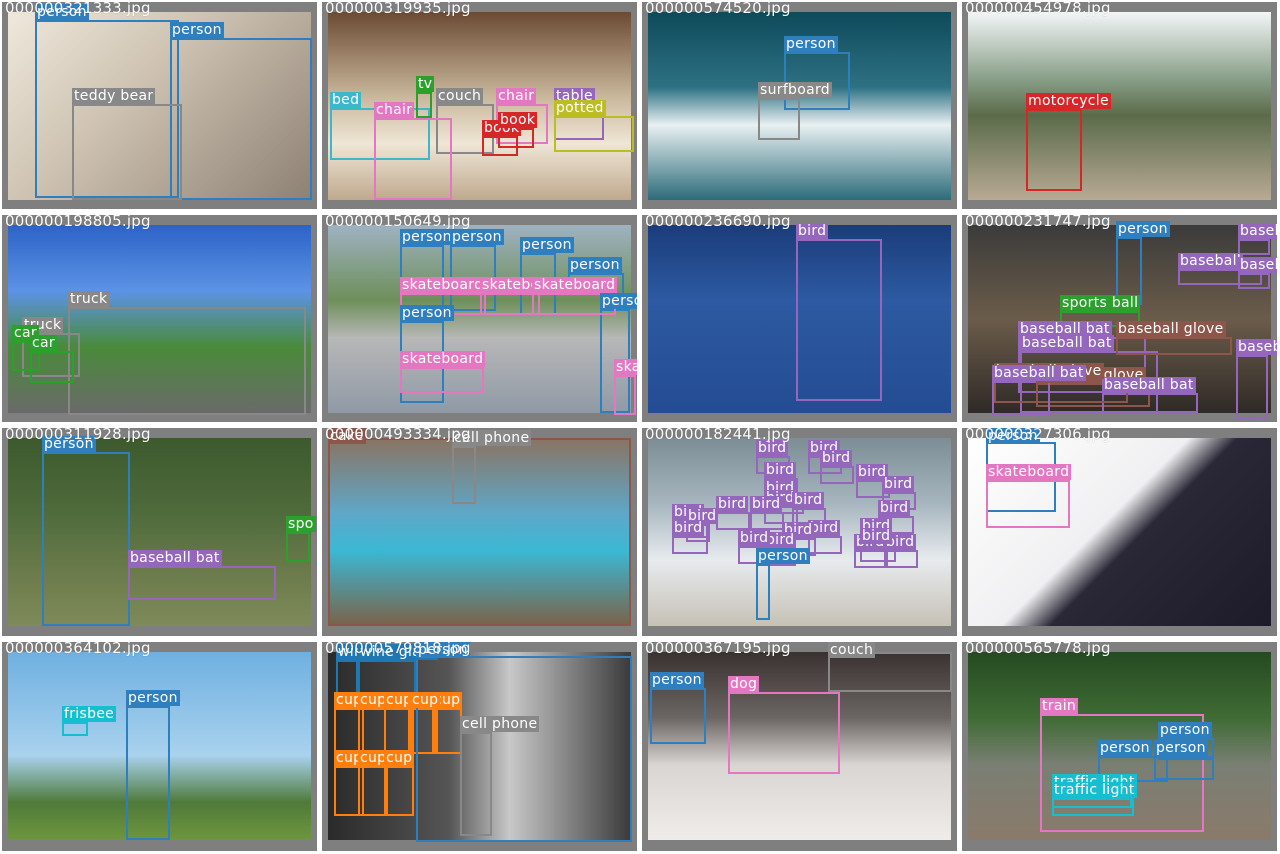 Image resolution: width=1280 pixels, height=854 pixels. What do you see at coordinates (1119, 532) in the screenshot?
I see `image-tile: 000000327306.jpg person skateboard` at bounding box center [1119, 532].